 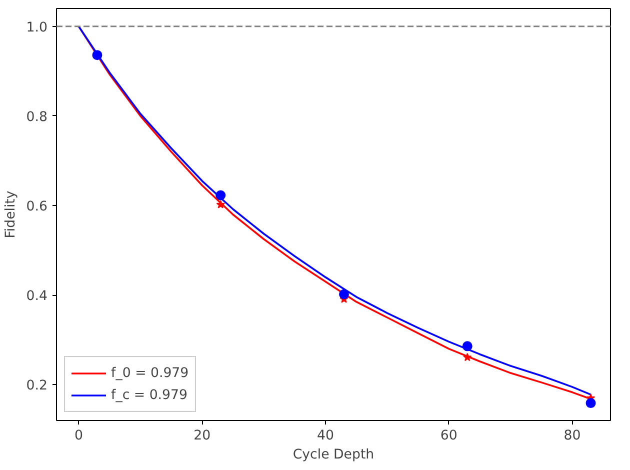 I want to click on legend-label: f_c = 0.979, so click(x=149, y=395).